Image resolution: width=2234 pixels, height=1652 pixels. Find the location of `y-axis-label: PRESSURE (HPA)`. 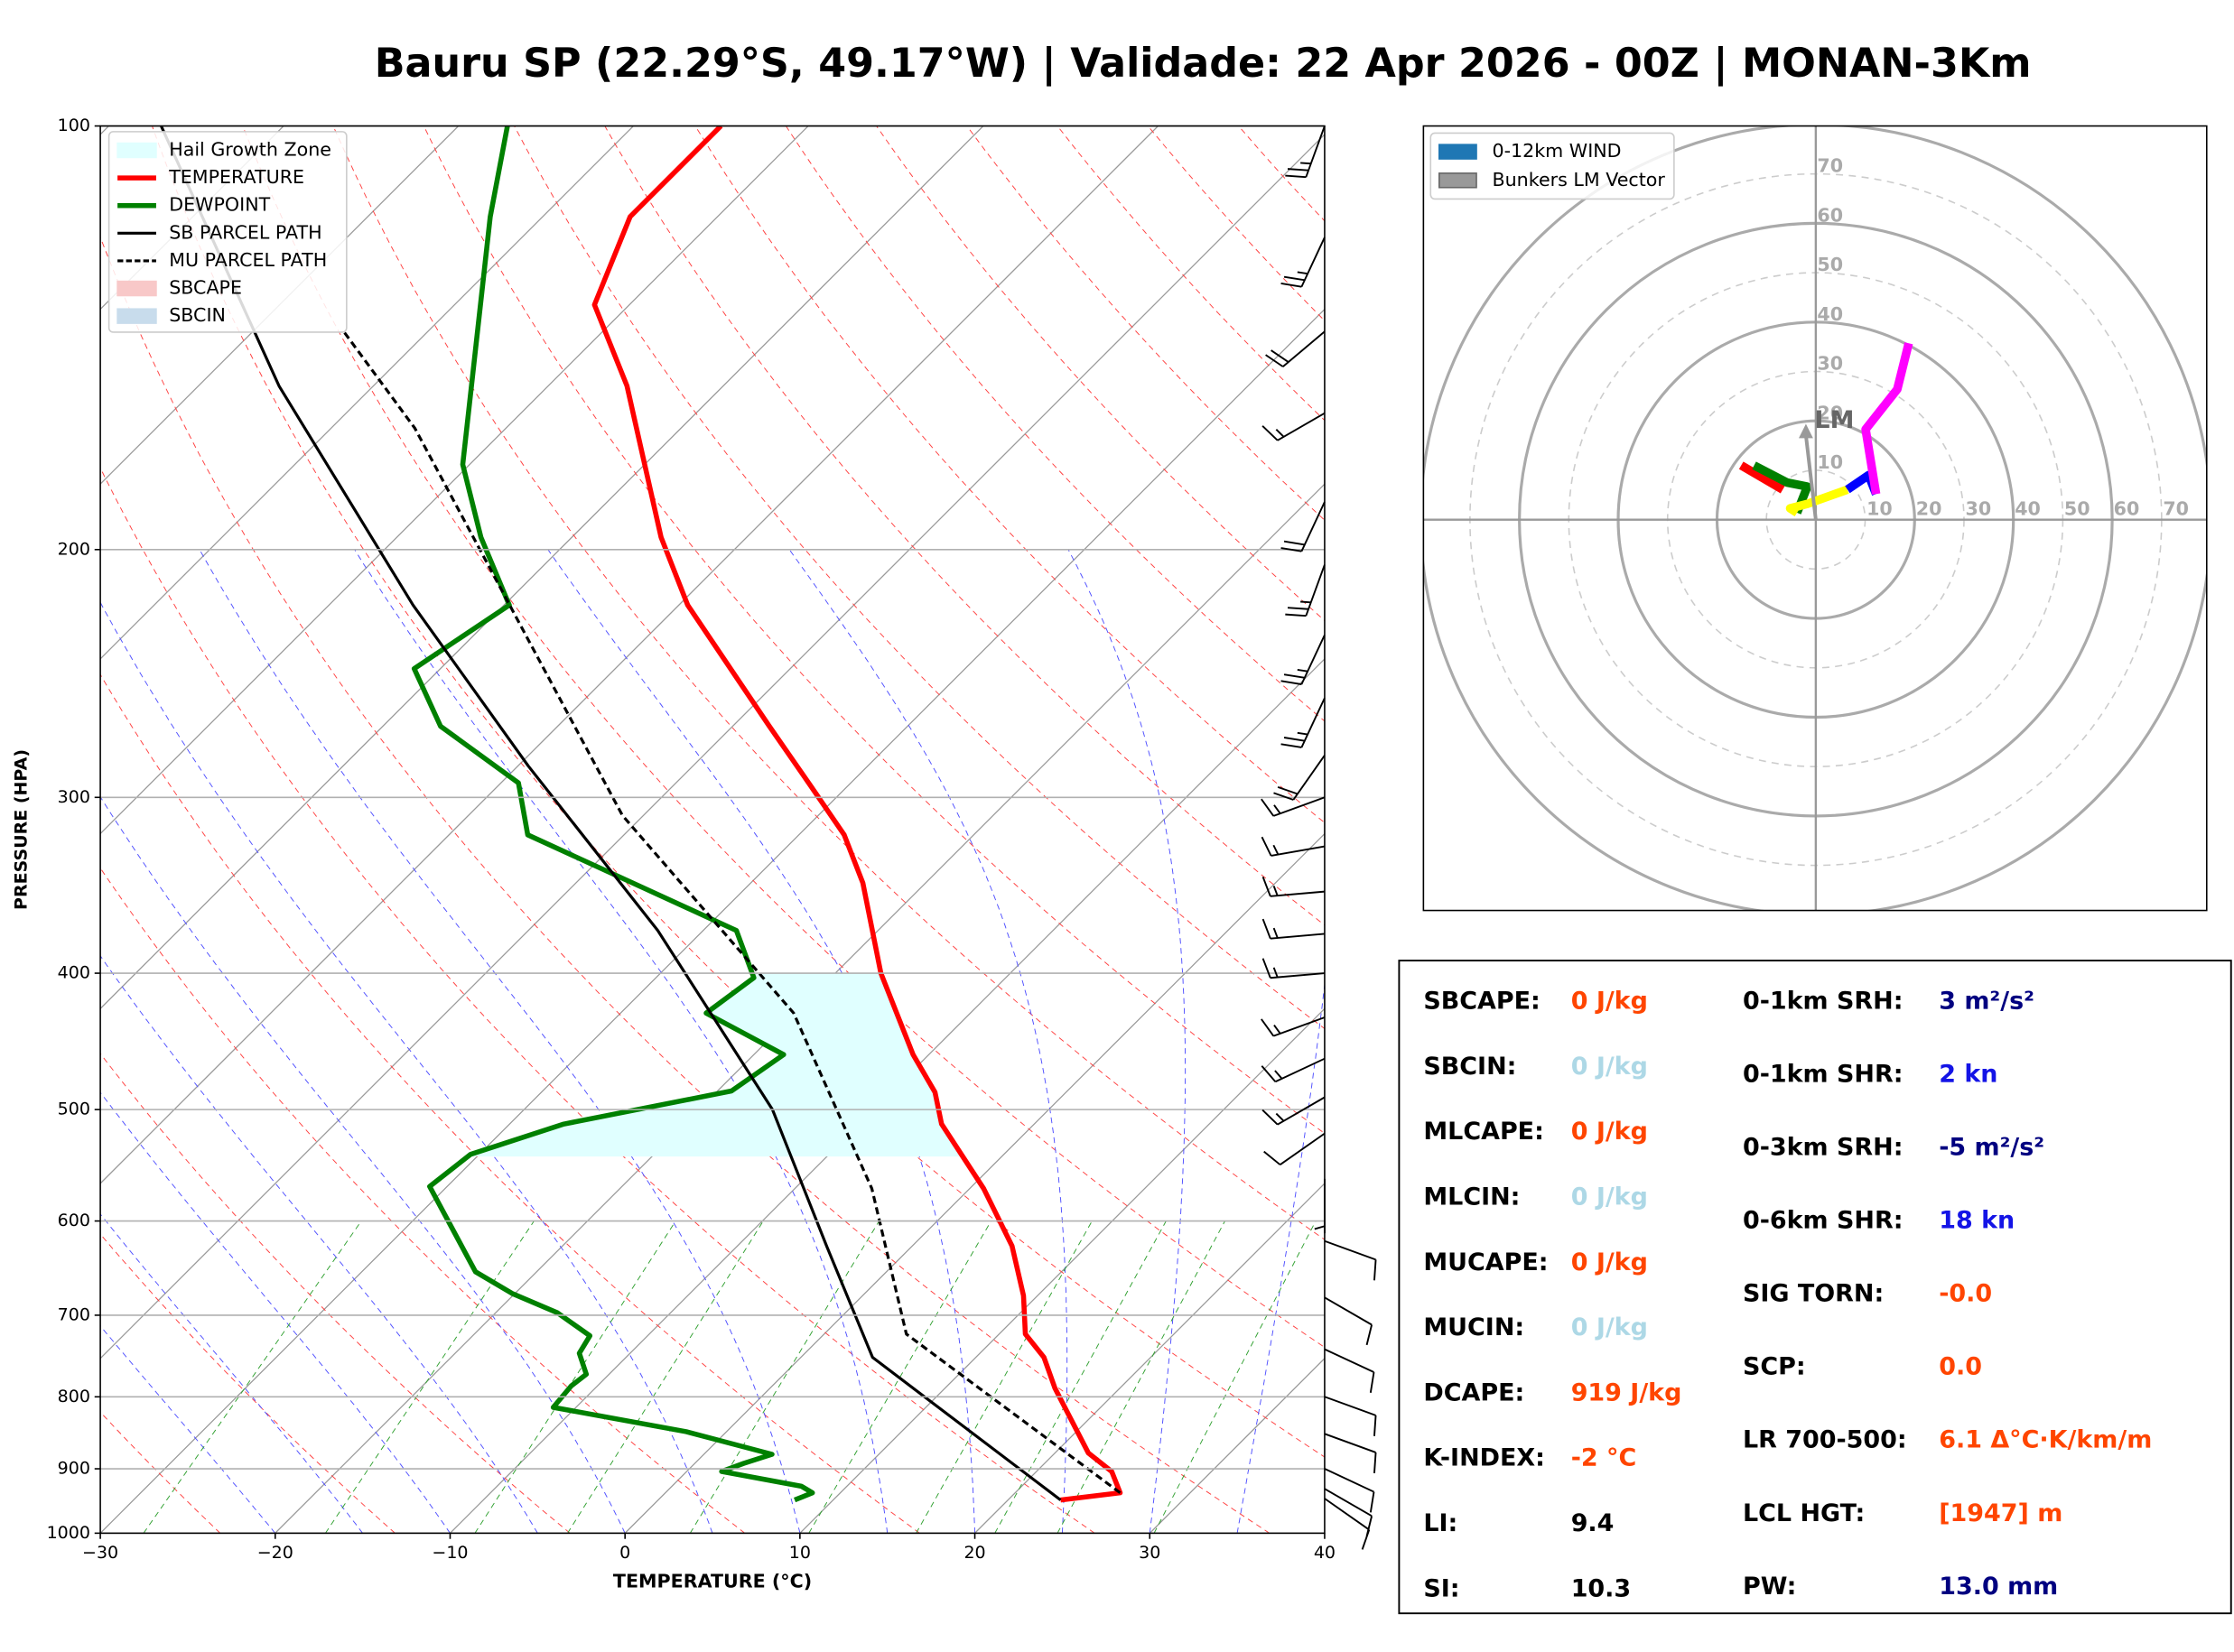

y-axis-label: PRESSURE (HPA) is located at coordinates (21, 829).